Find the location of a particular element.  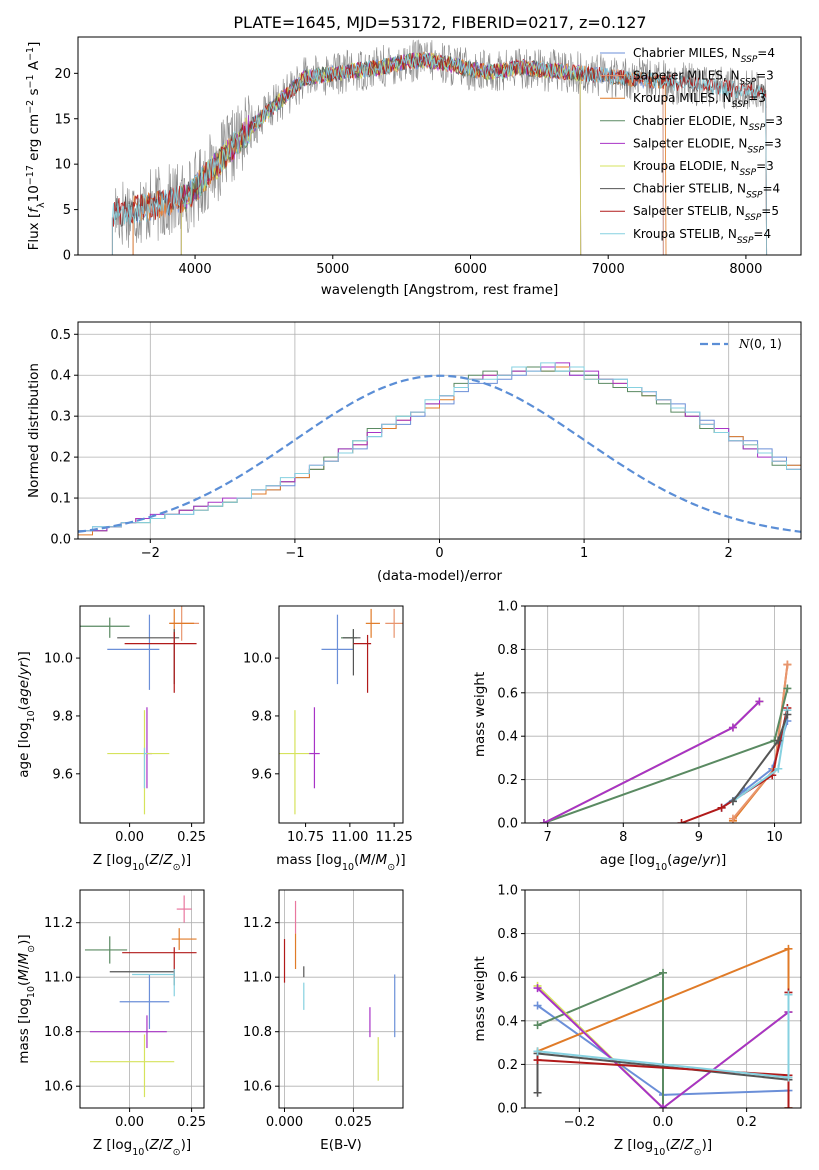

spectrum-ylabel-part: −2 is located at coordinates (30, 107).